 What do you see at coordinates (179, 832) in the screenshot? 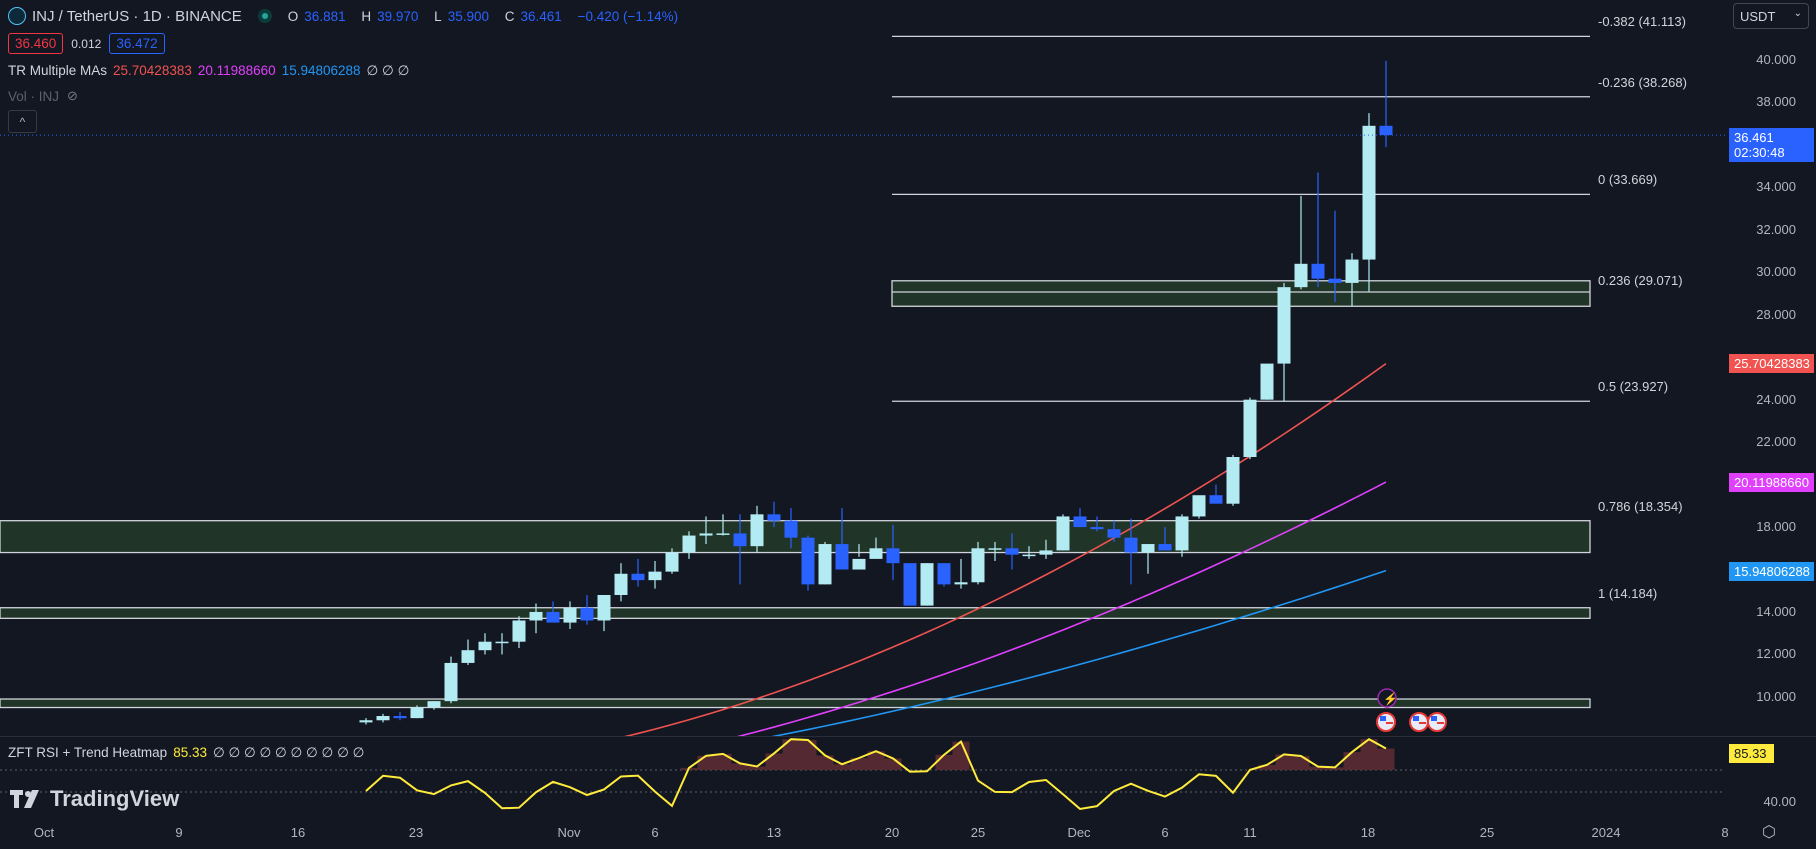
I see `time-axis-label: 9` at bounding box center [179, 832].